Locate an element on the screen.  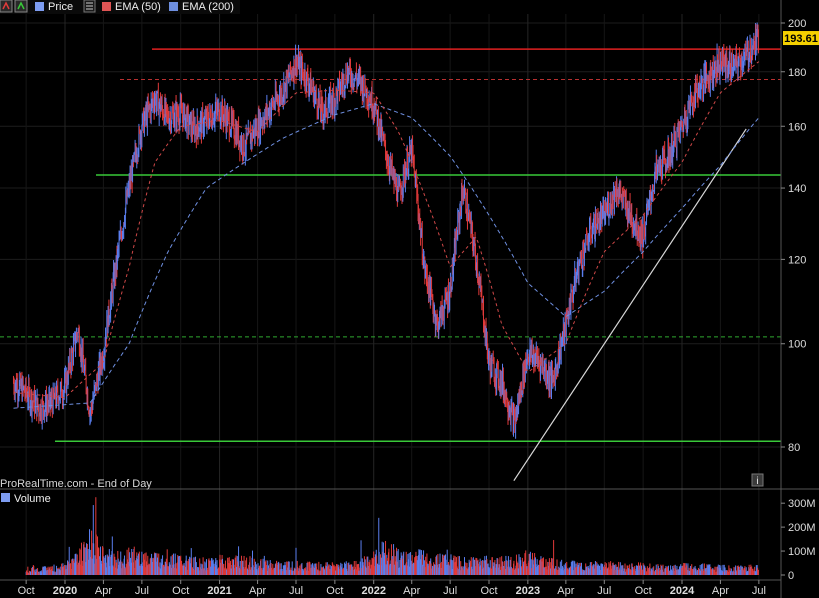
ema50-legend-swatch is located at coordinates (106, 6).